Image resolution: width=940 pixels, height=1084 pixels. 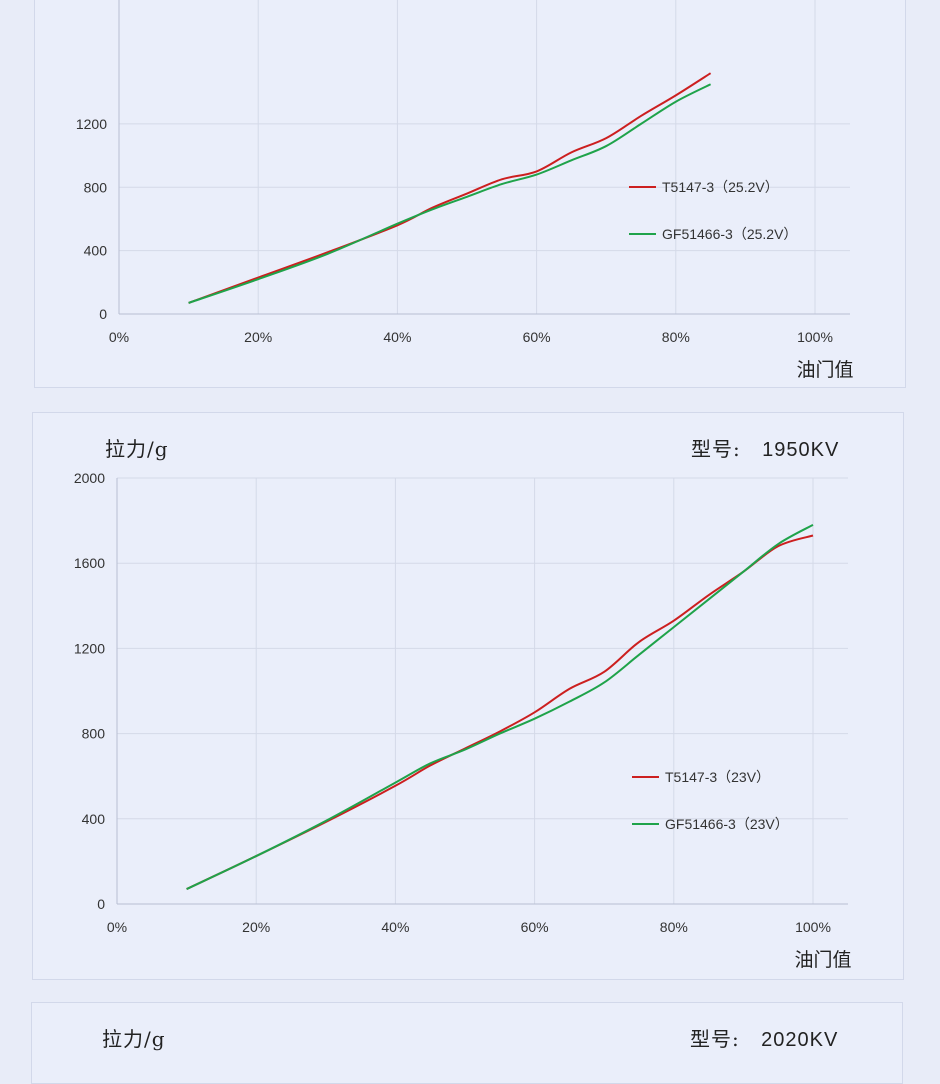 I want to click on legend-label-1: T5147-3（23V）, so click(x=717, y=777).